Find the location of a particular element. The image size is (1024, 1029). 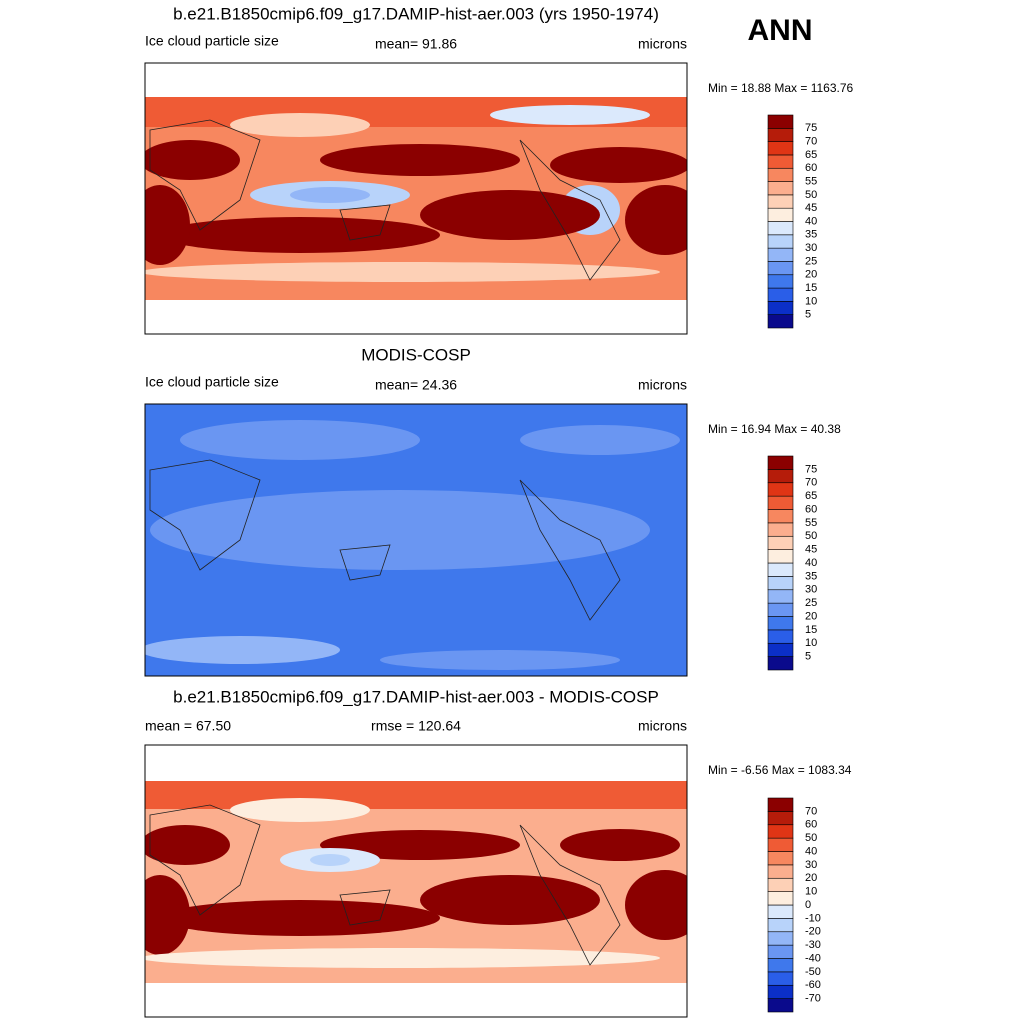

colorbar-label: -50 is located at coordinates (813, 972).